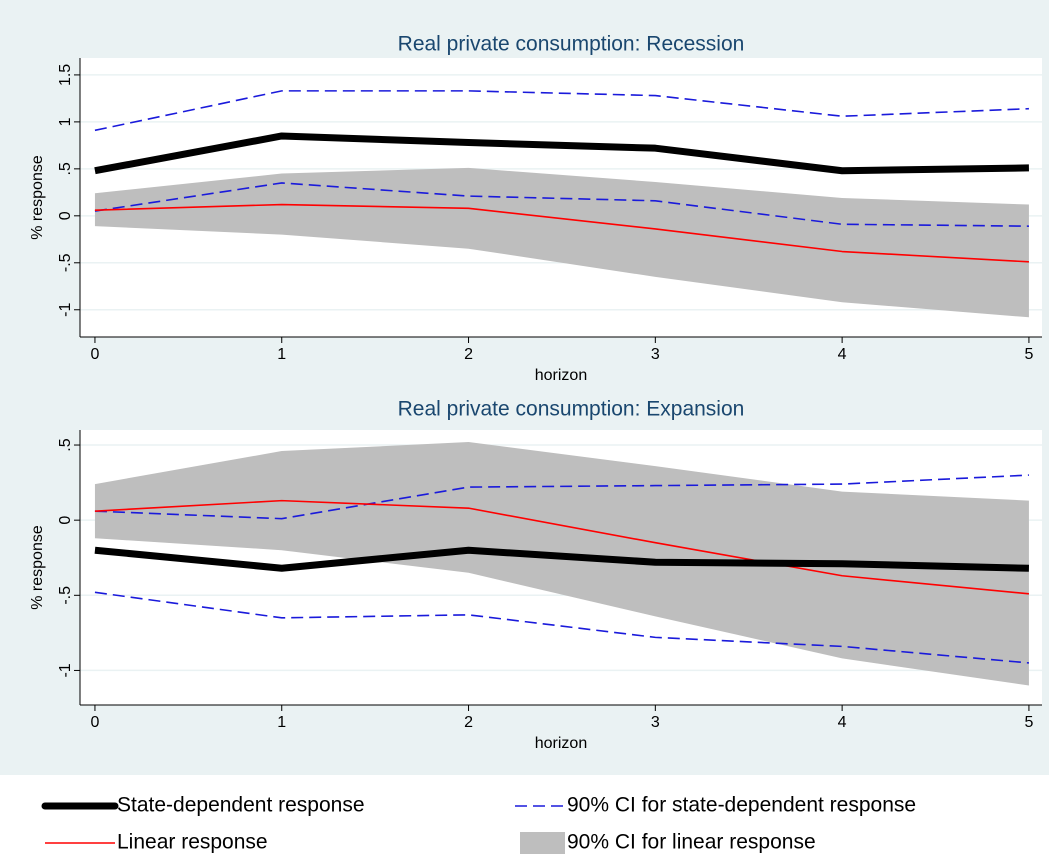 The width and height of the screenshot is (1049, 861). What do you see at coordinates (65, 75) in the screenshot?
I see `y-tick-label: 1.5` at bounding box center [65, 75].